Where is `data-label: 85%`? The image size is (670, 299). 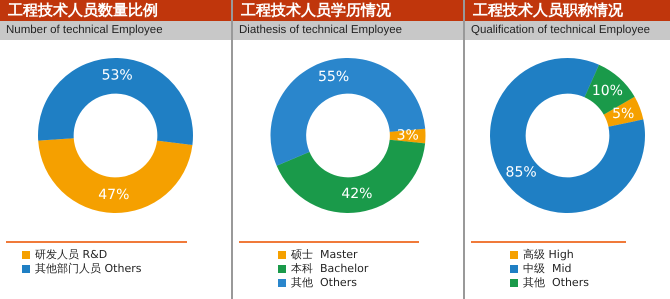
data-label: 85% is located at coordinates (521, 172).